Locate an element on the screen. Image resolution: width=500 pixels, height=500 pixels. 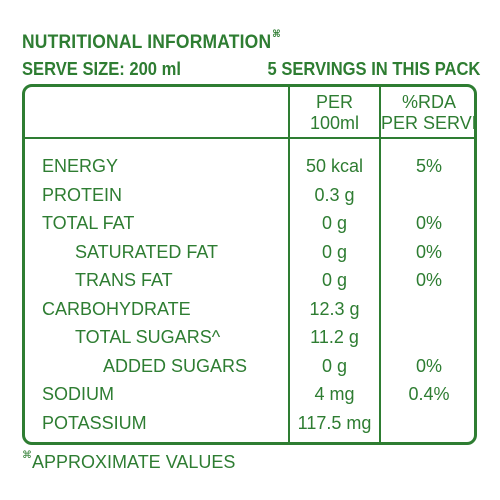
footnote: ⌘APPROXIMATE VALUES is located at coordinates (129, 461).